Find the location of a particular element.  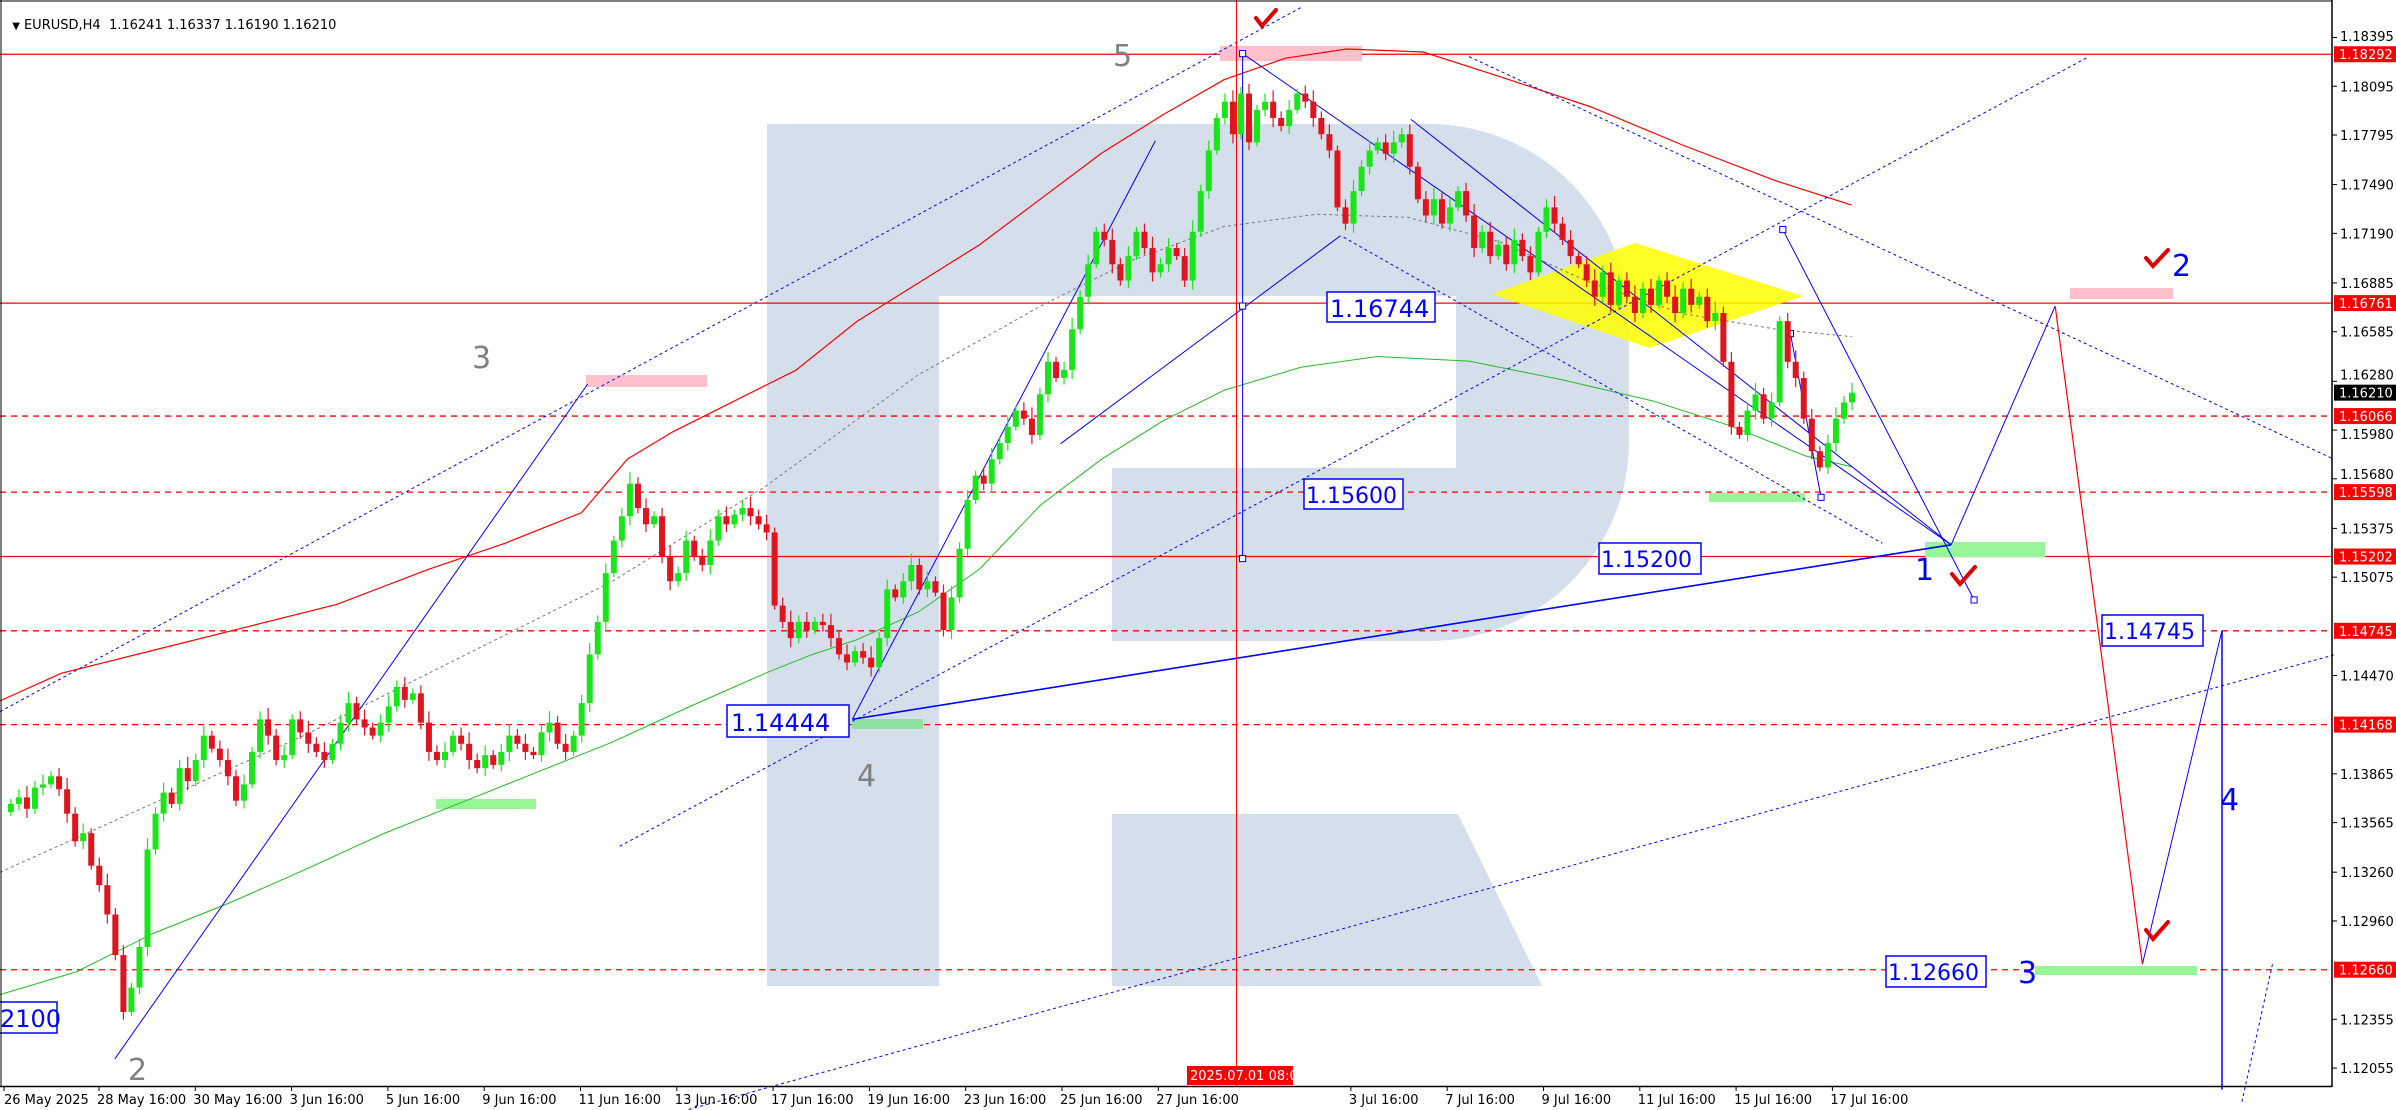

level-price-label: 1.18292 is located at coordinates (2366, 55).